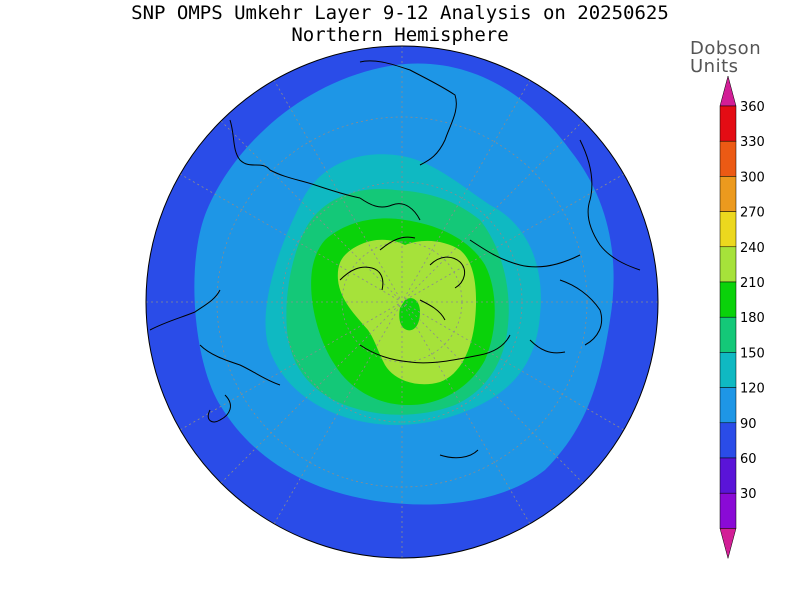 The height and width of the screenshot is (600, 800). What do you see at coordinates (752, 213) in the screenshot?
I see `colorbar-tick-label: 270` at bounding box center [752, 213].